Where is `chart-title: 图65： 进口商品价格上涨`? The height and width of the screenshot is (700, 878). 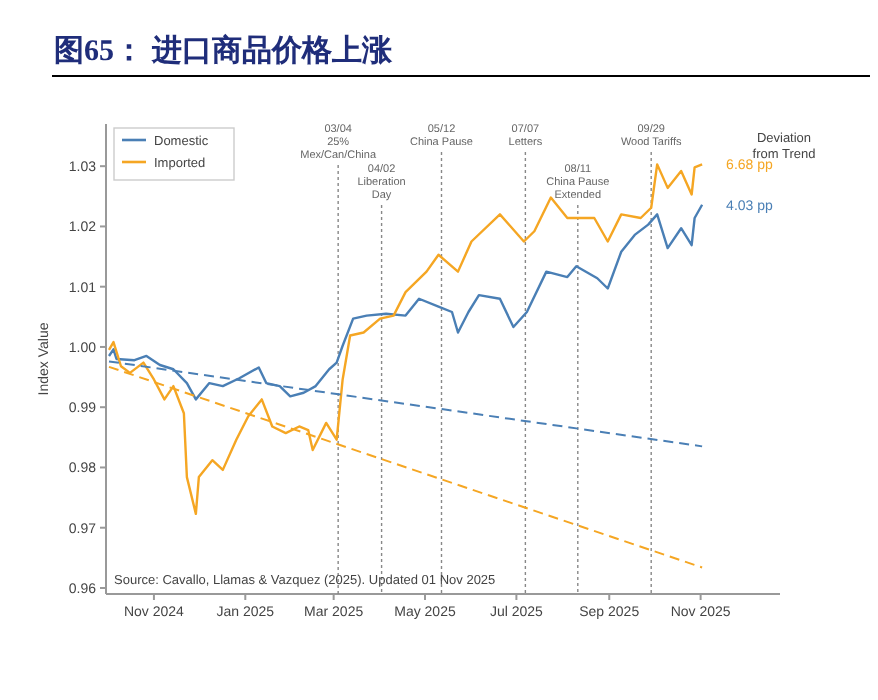 chart-title: 图65： 进口商品价格上涨 is located at coordinates (224, 50).